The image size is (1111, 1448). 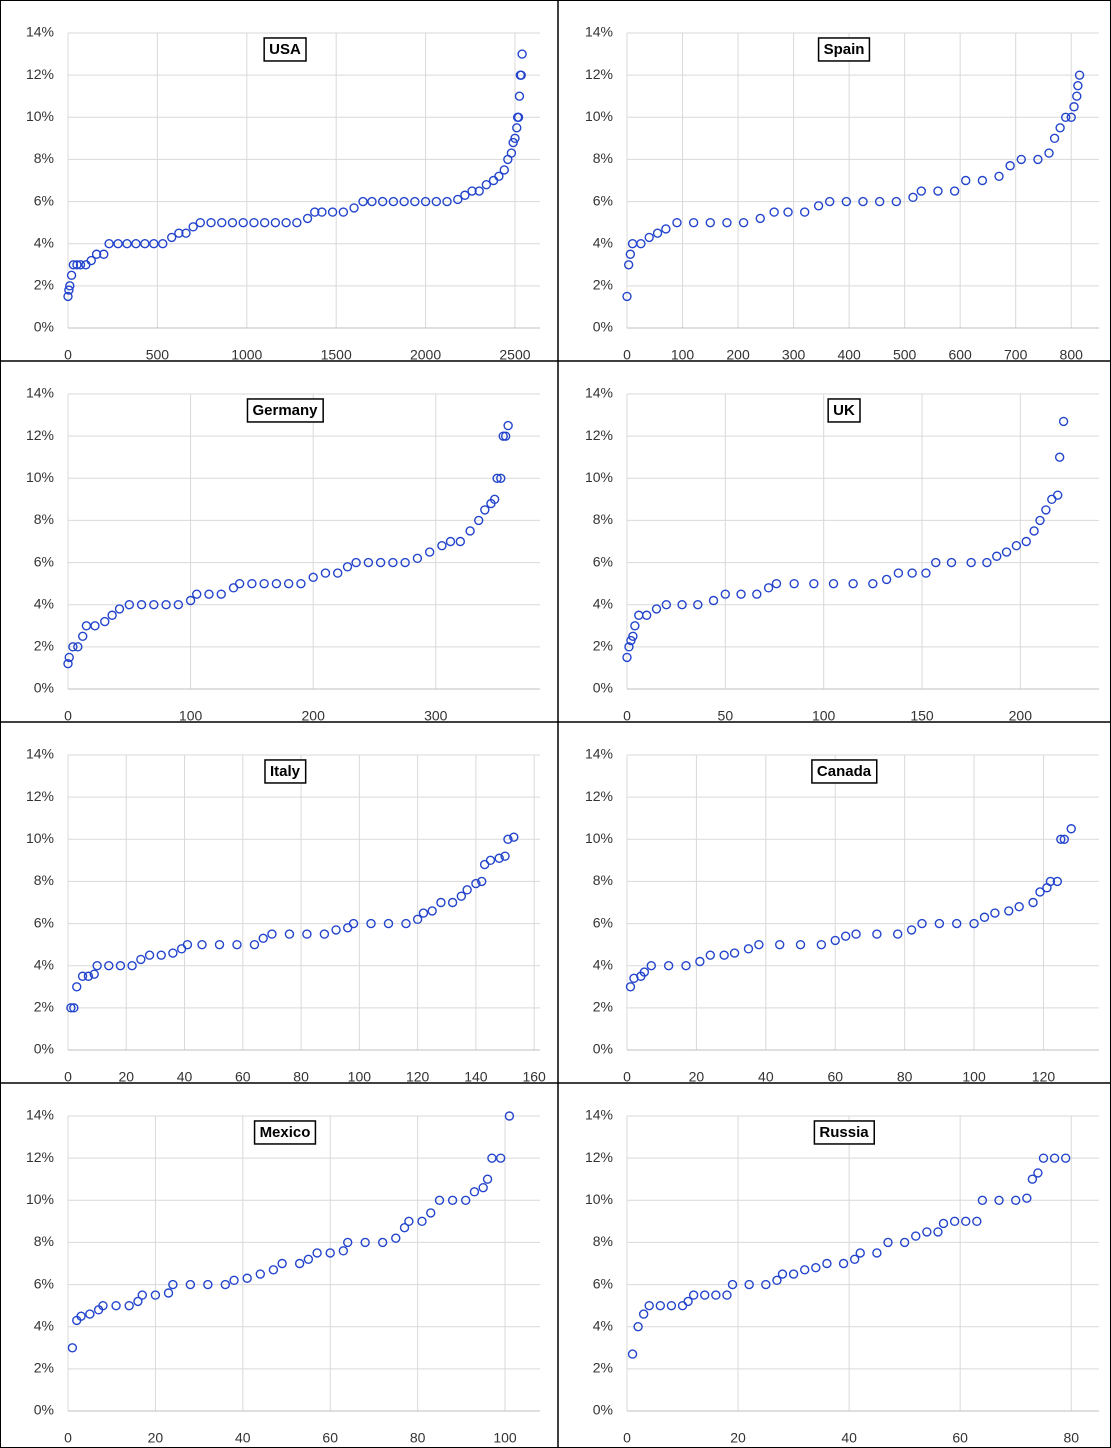 I want to click on x-tick-label: 20, so click(x=697, y=1077).